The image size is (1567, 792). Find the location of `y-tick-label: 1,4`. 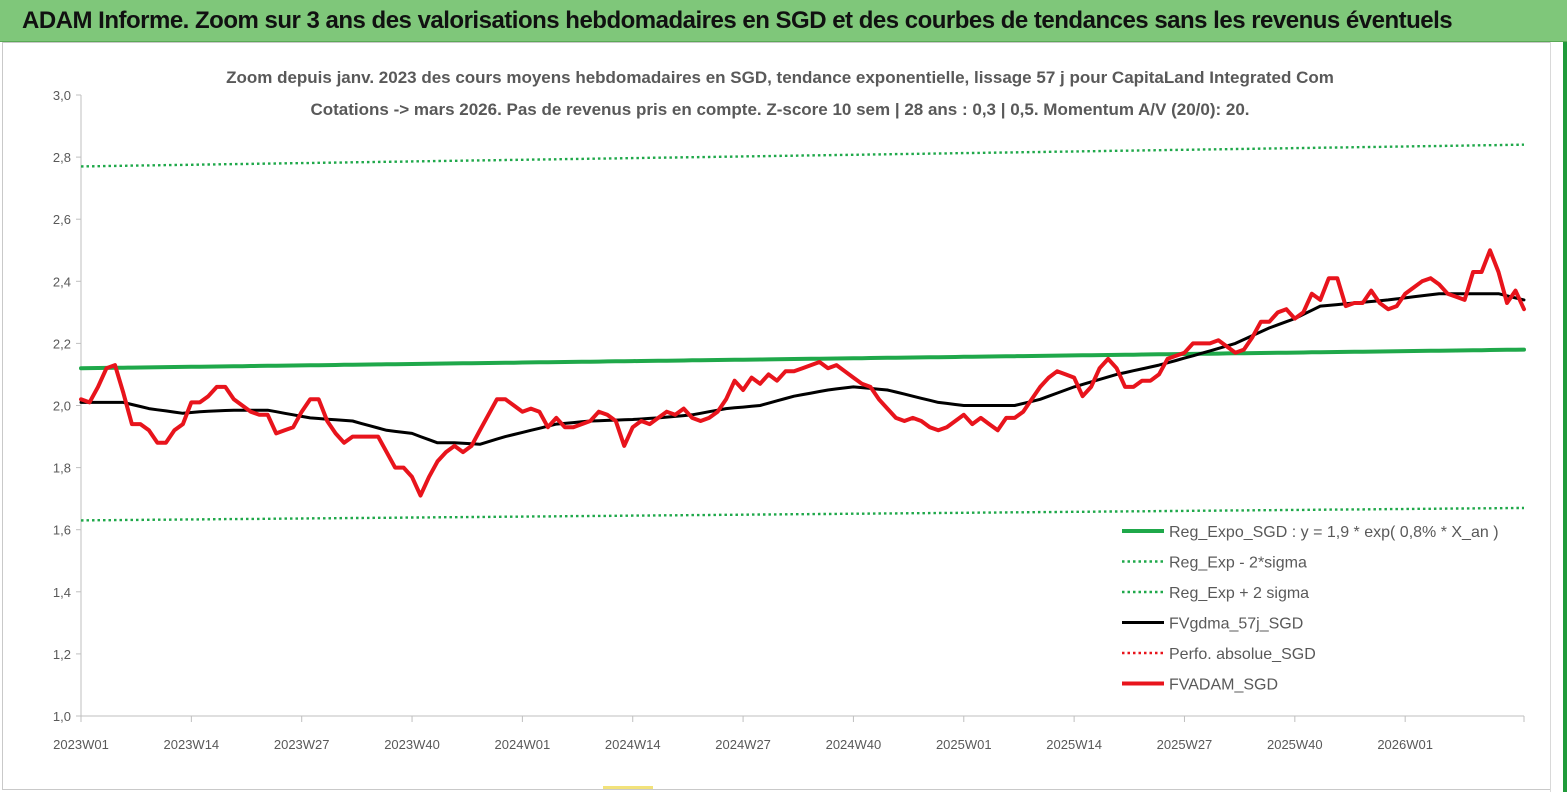

y-tick-label: 1,4 is located at coordinates (62, 592).